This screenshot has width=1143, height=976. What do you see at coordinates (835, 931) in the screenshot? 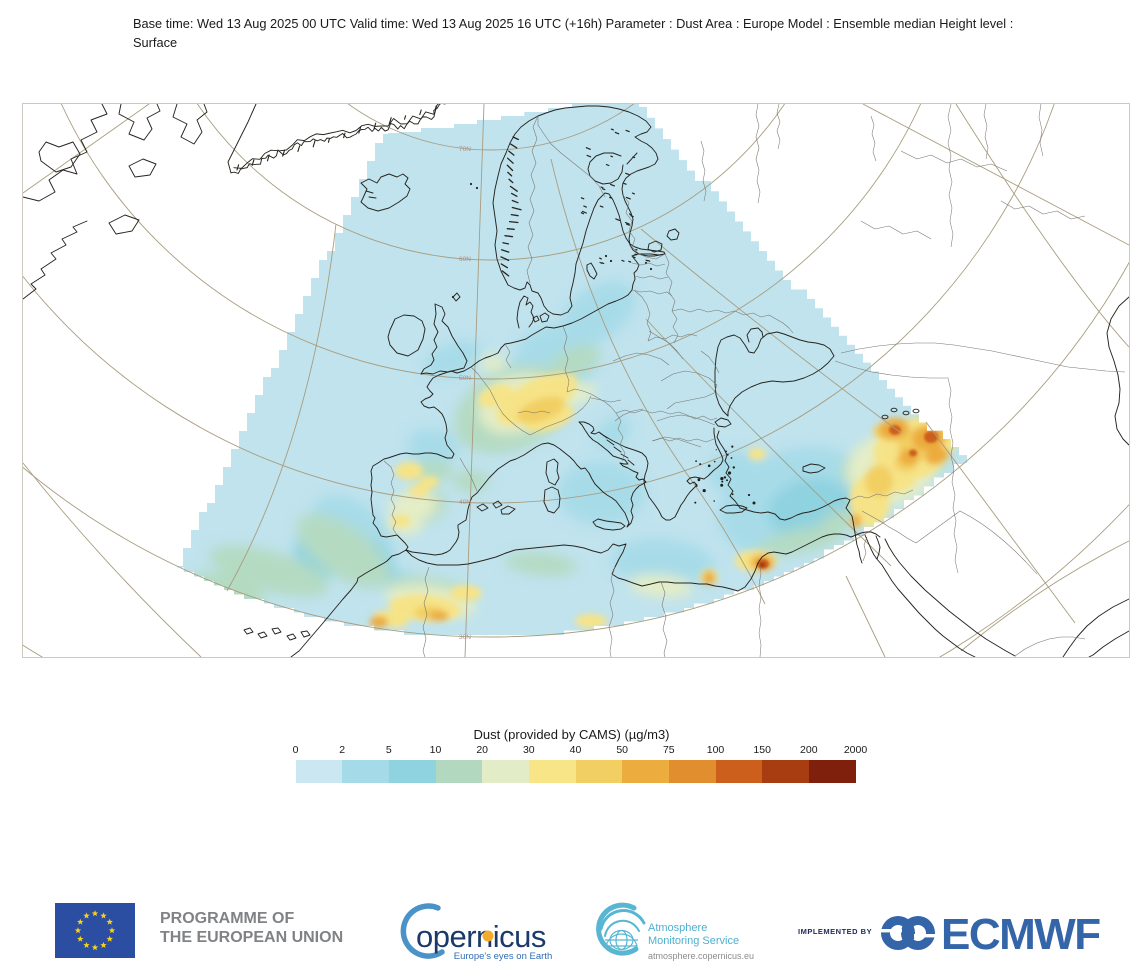
I see `svg-text: IMPLEMENTED BY` at bounding box center [835, 931].